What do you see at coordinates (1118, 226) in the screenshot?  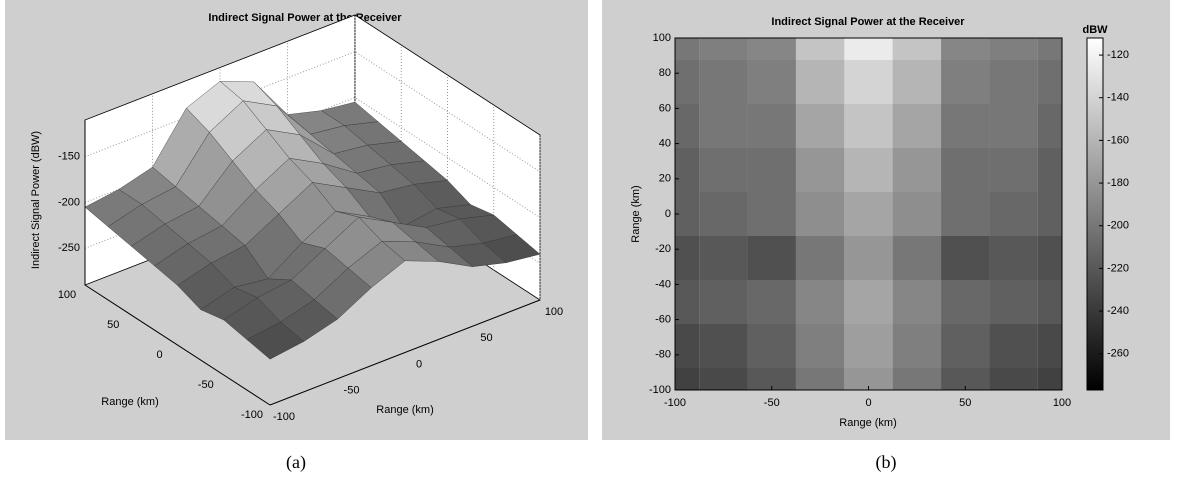 I see `colorbar-tick-label: -200` at bounding box center [1118, 226].